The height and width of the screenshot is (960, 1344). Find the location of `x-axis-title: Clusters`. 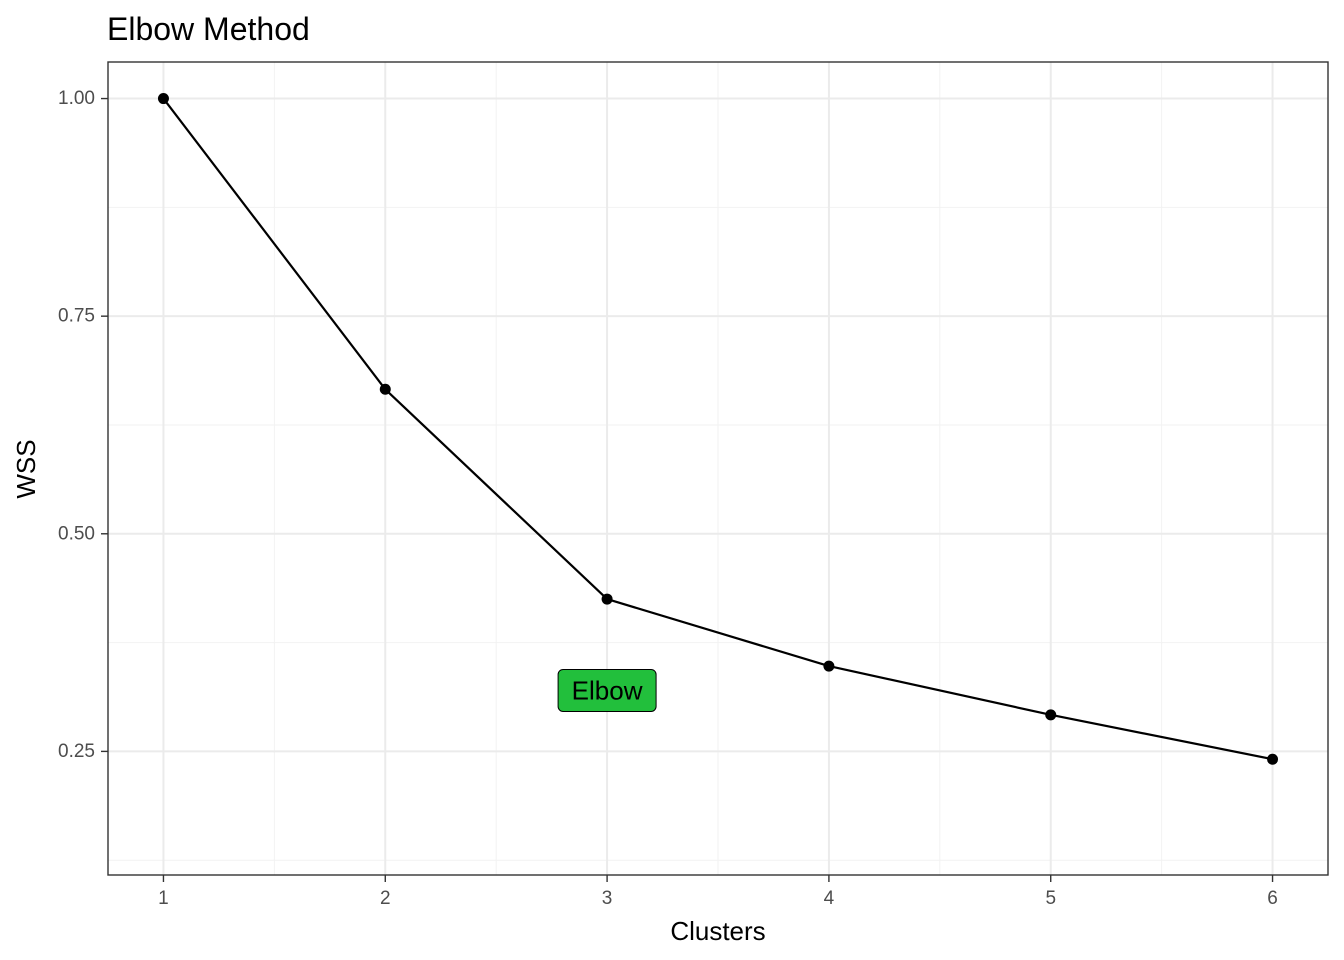

x-axis-title: Clusters is located at coordinates (717, 931).